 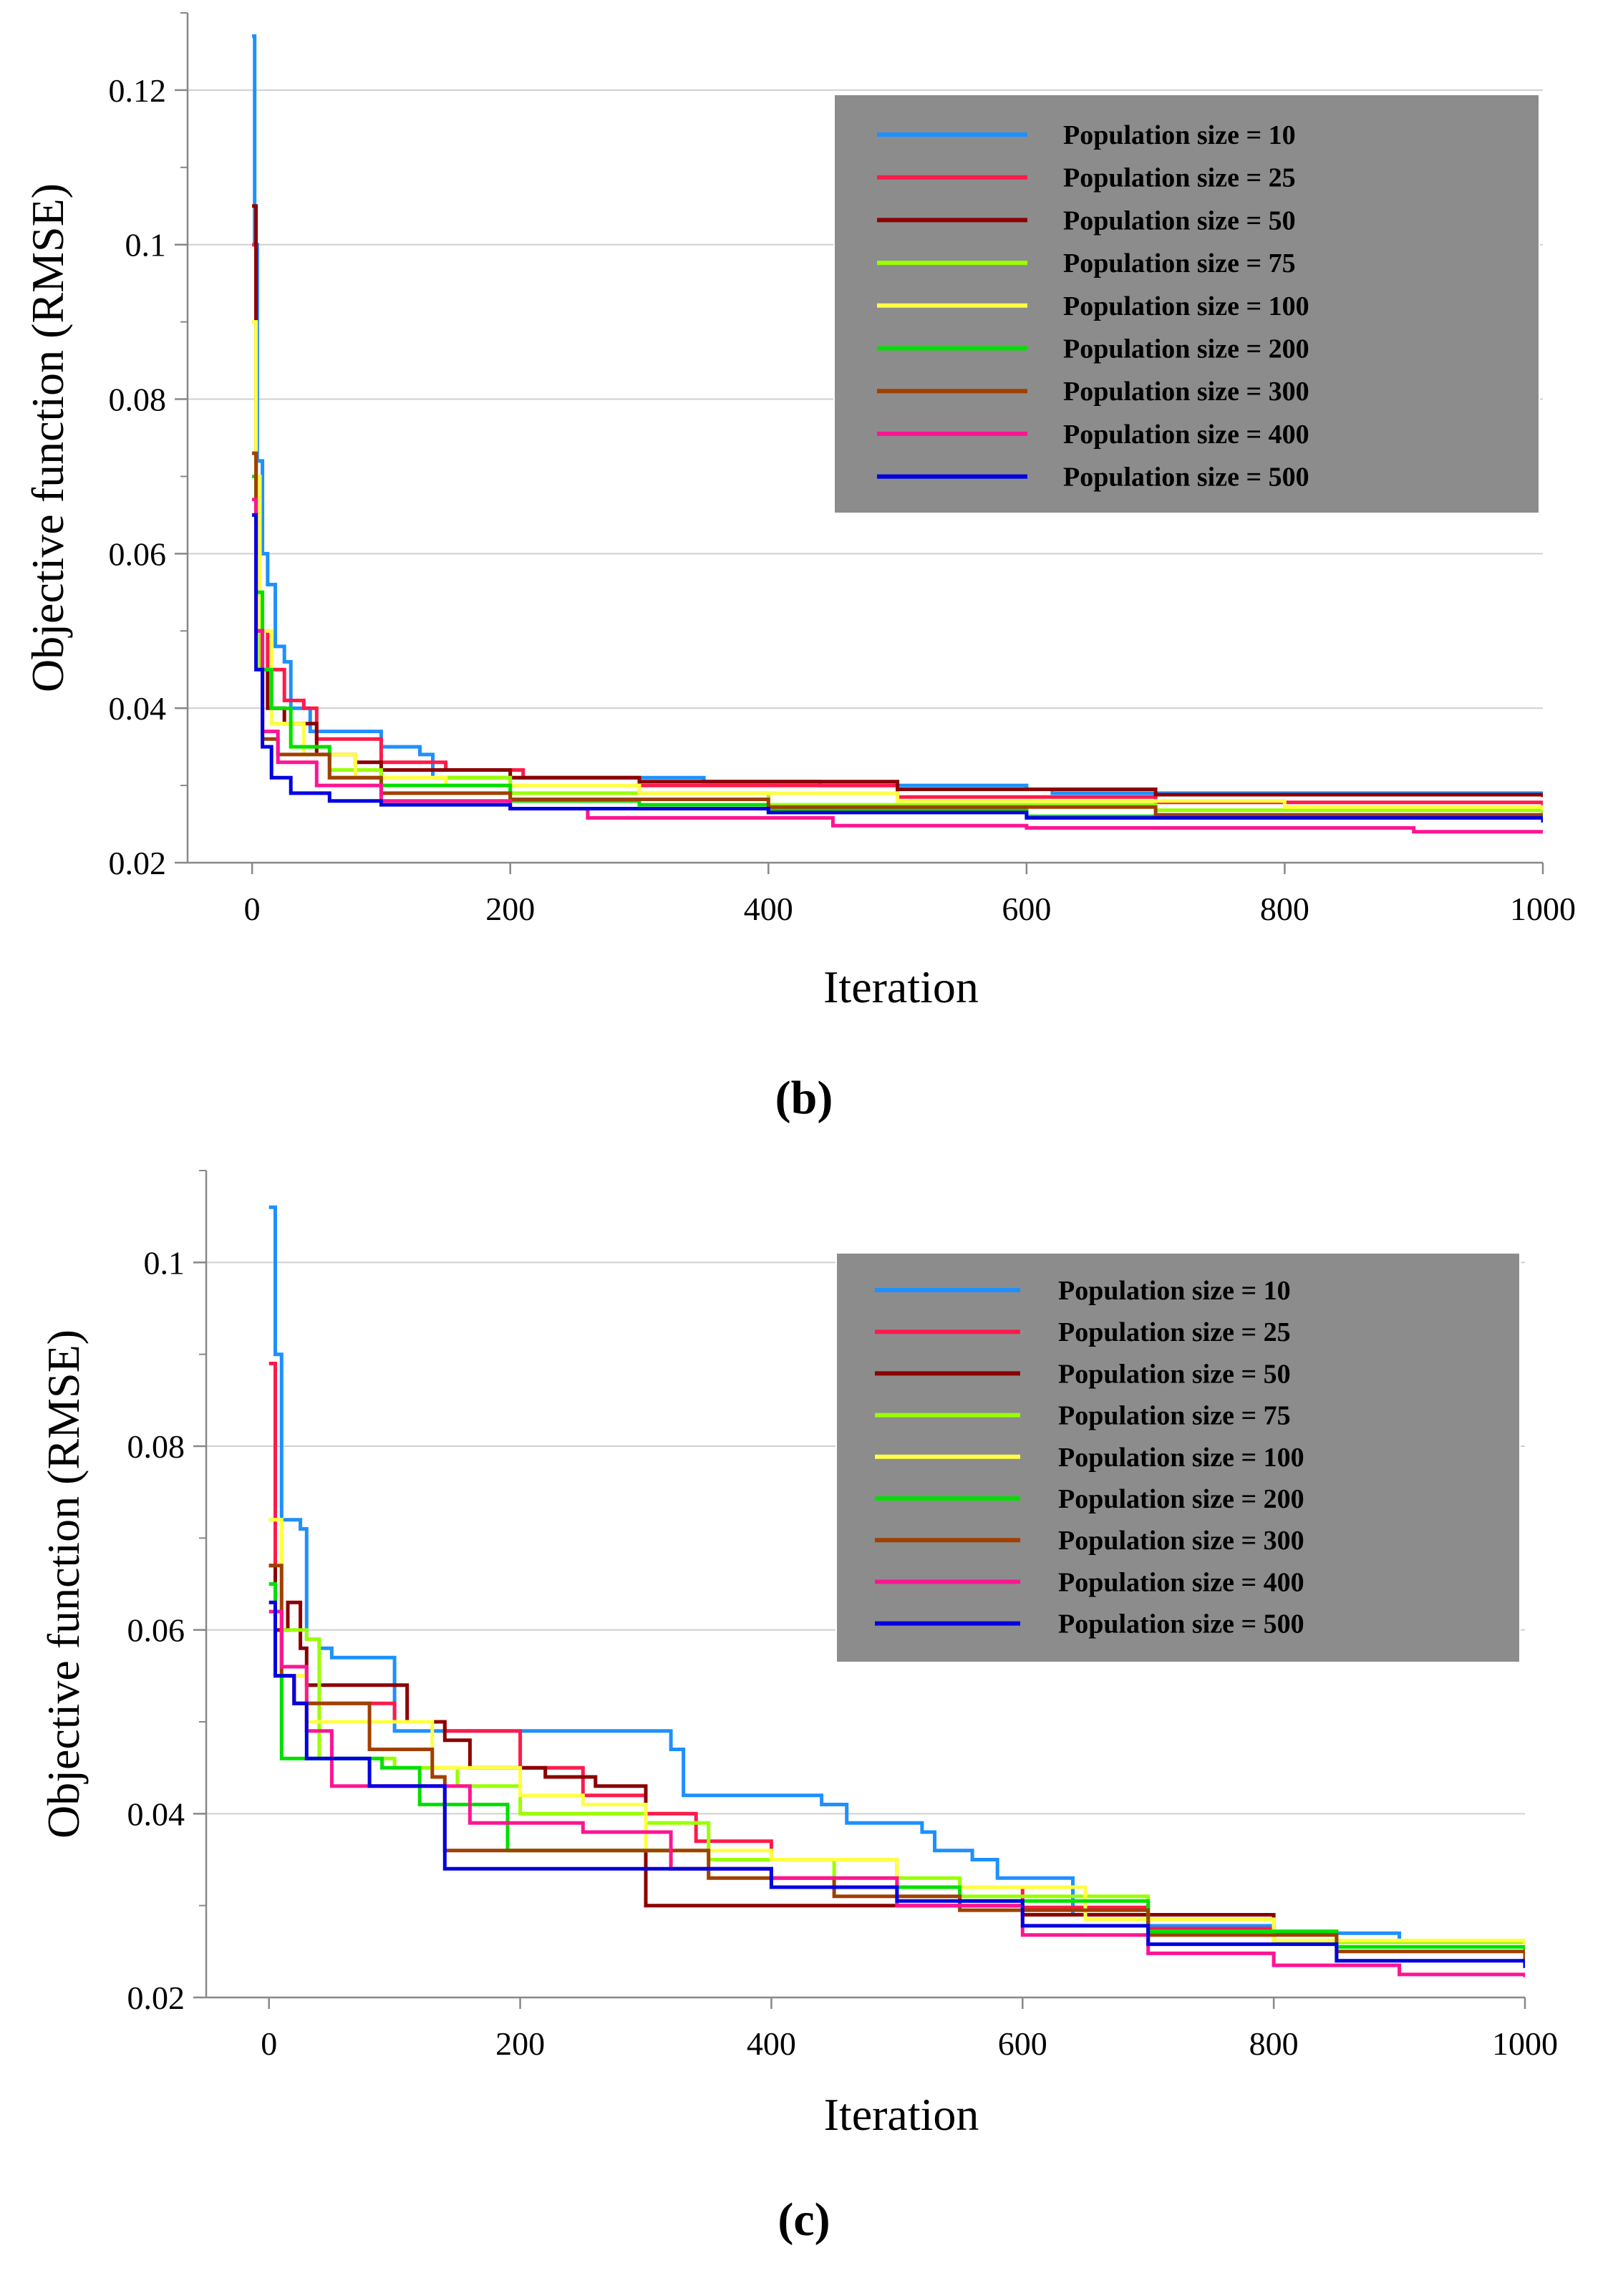 What do you see at coordinates (804, 2220) in the screenshot?
I see `panel-caption: (c)` at bounding box center [804, 2220].